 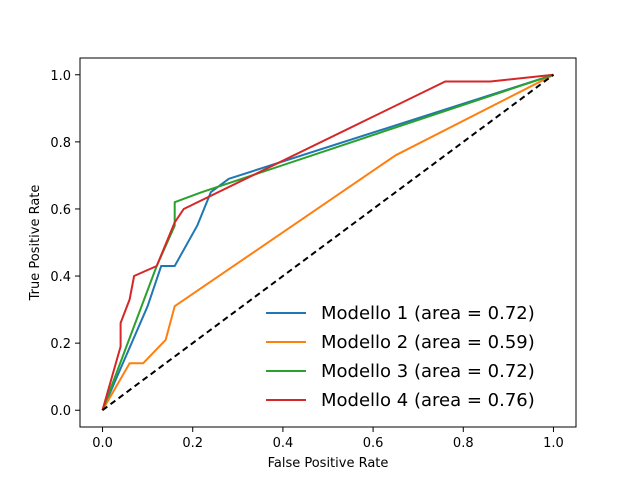 I want to click on legend-label-1: Modello 1 (area = 0.72), so click(x=428, y=313).